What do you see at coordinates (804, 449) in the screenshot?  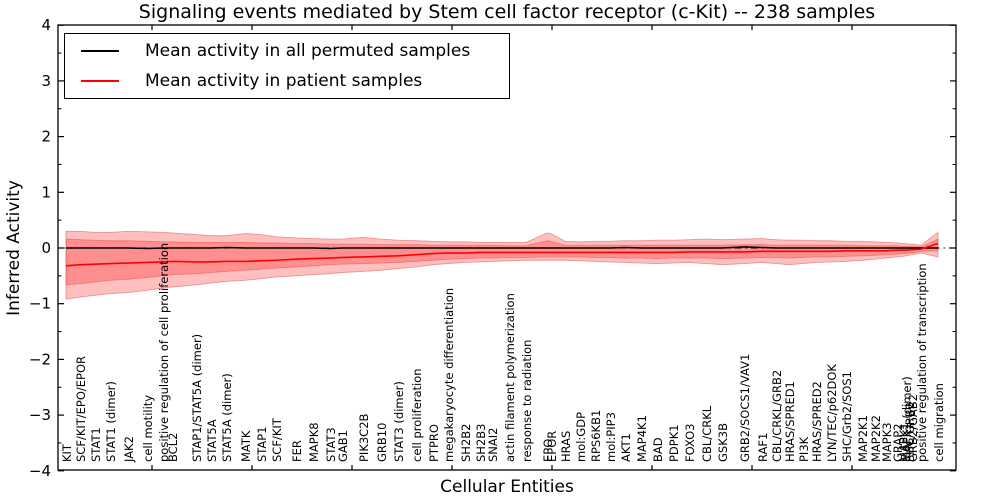 I see `x-tick-label-entity: PI3K` at bounding box center [804, 449].